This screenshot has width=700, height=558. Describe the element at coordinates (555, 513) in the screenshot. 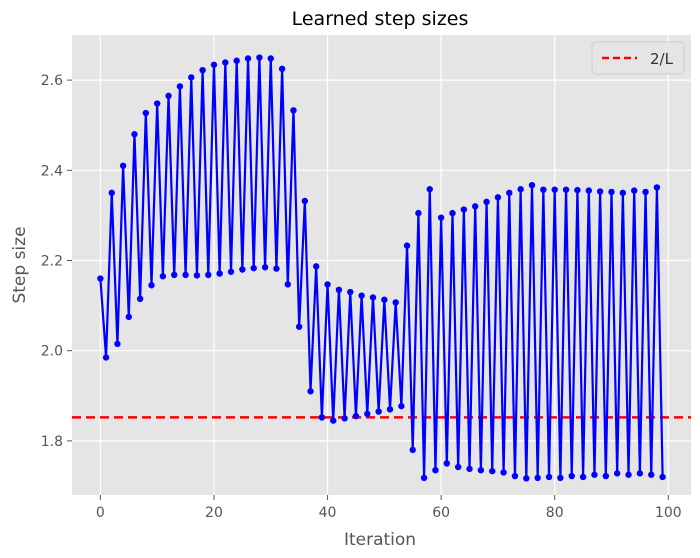

I see `x-tick-label: 80` at that location.